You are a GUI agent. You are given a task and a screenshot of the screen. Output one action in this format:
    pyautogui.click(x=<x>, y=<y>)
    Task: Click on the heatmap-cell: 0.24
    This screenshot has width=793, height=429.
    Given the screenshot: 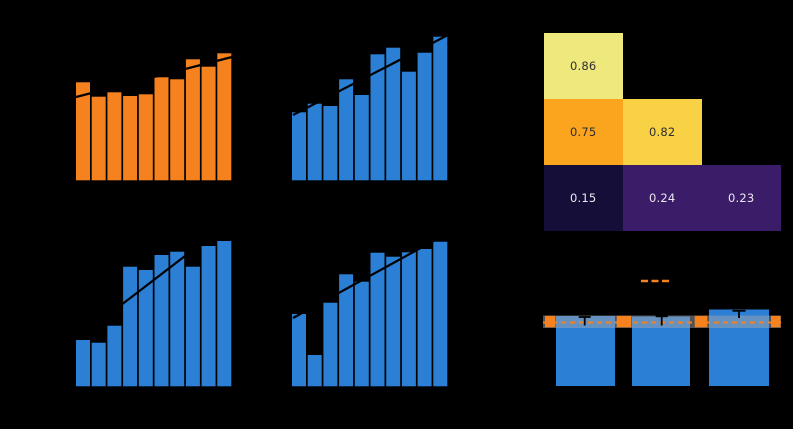 What is the action you would take?
    pyautogui.click(x=662, y=197)
    